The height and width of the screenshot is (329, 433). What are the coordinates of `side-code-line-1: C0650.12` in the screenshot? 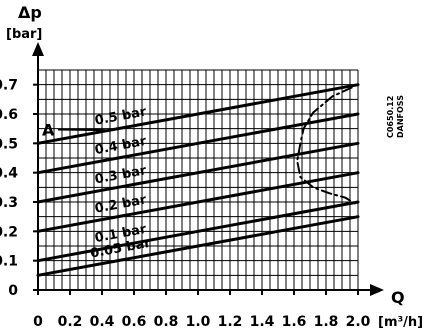 It's located at (390, 117).